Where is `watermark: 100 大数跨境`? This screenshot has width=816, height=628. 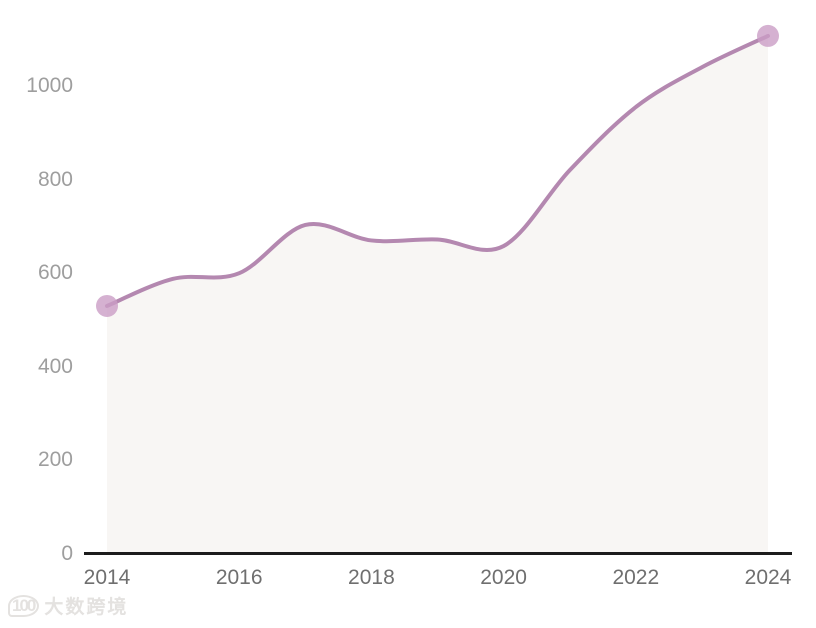
watermark: 100 大数跨境 is located at coordinates (68, 605).